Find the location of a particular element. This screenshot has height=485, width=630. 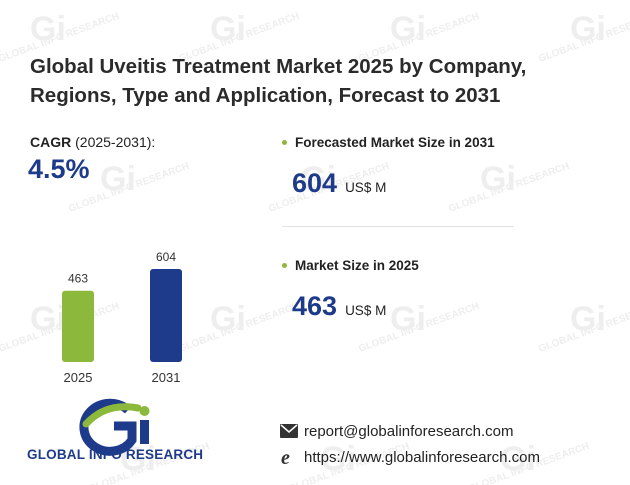

company-logo-icon is located at coordinates (114, 427).